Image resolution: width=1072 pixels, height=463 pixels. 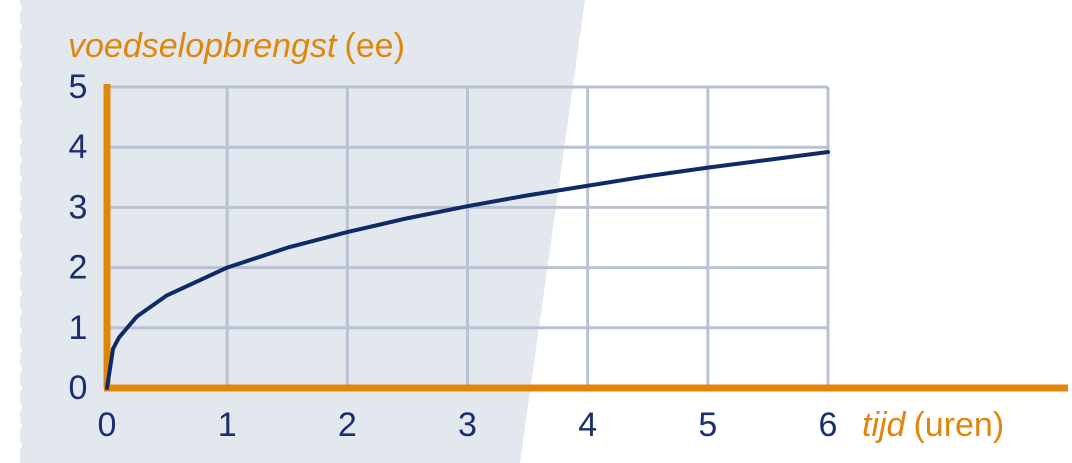 I want to click on x-tick-label: 0, so click(x=107, y=425).